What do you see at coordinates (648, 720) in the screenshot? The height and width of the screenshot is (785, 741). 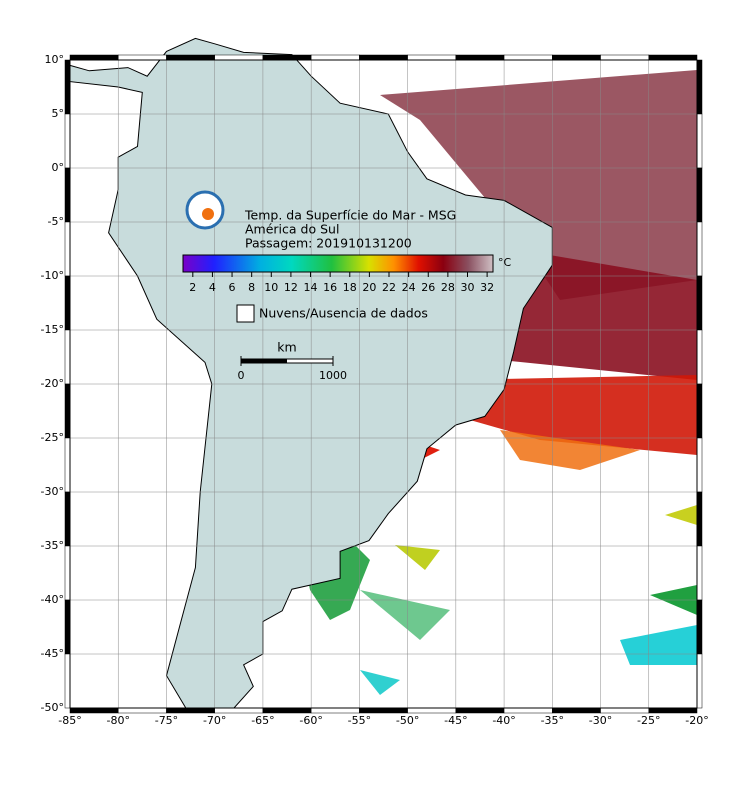 I see `lon-tick-label: -25°` at bounding box center [648, 720].